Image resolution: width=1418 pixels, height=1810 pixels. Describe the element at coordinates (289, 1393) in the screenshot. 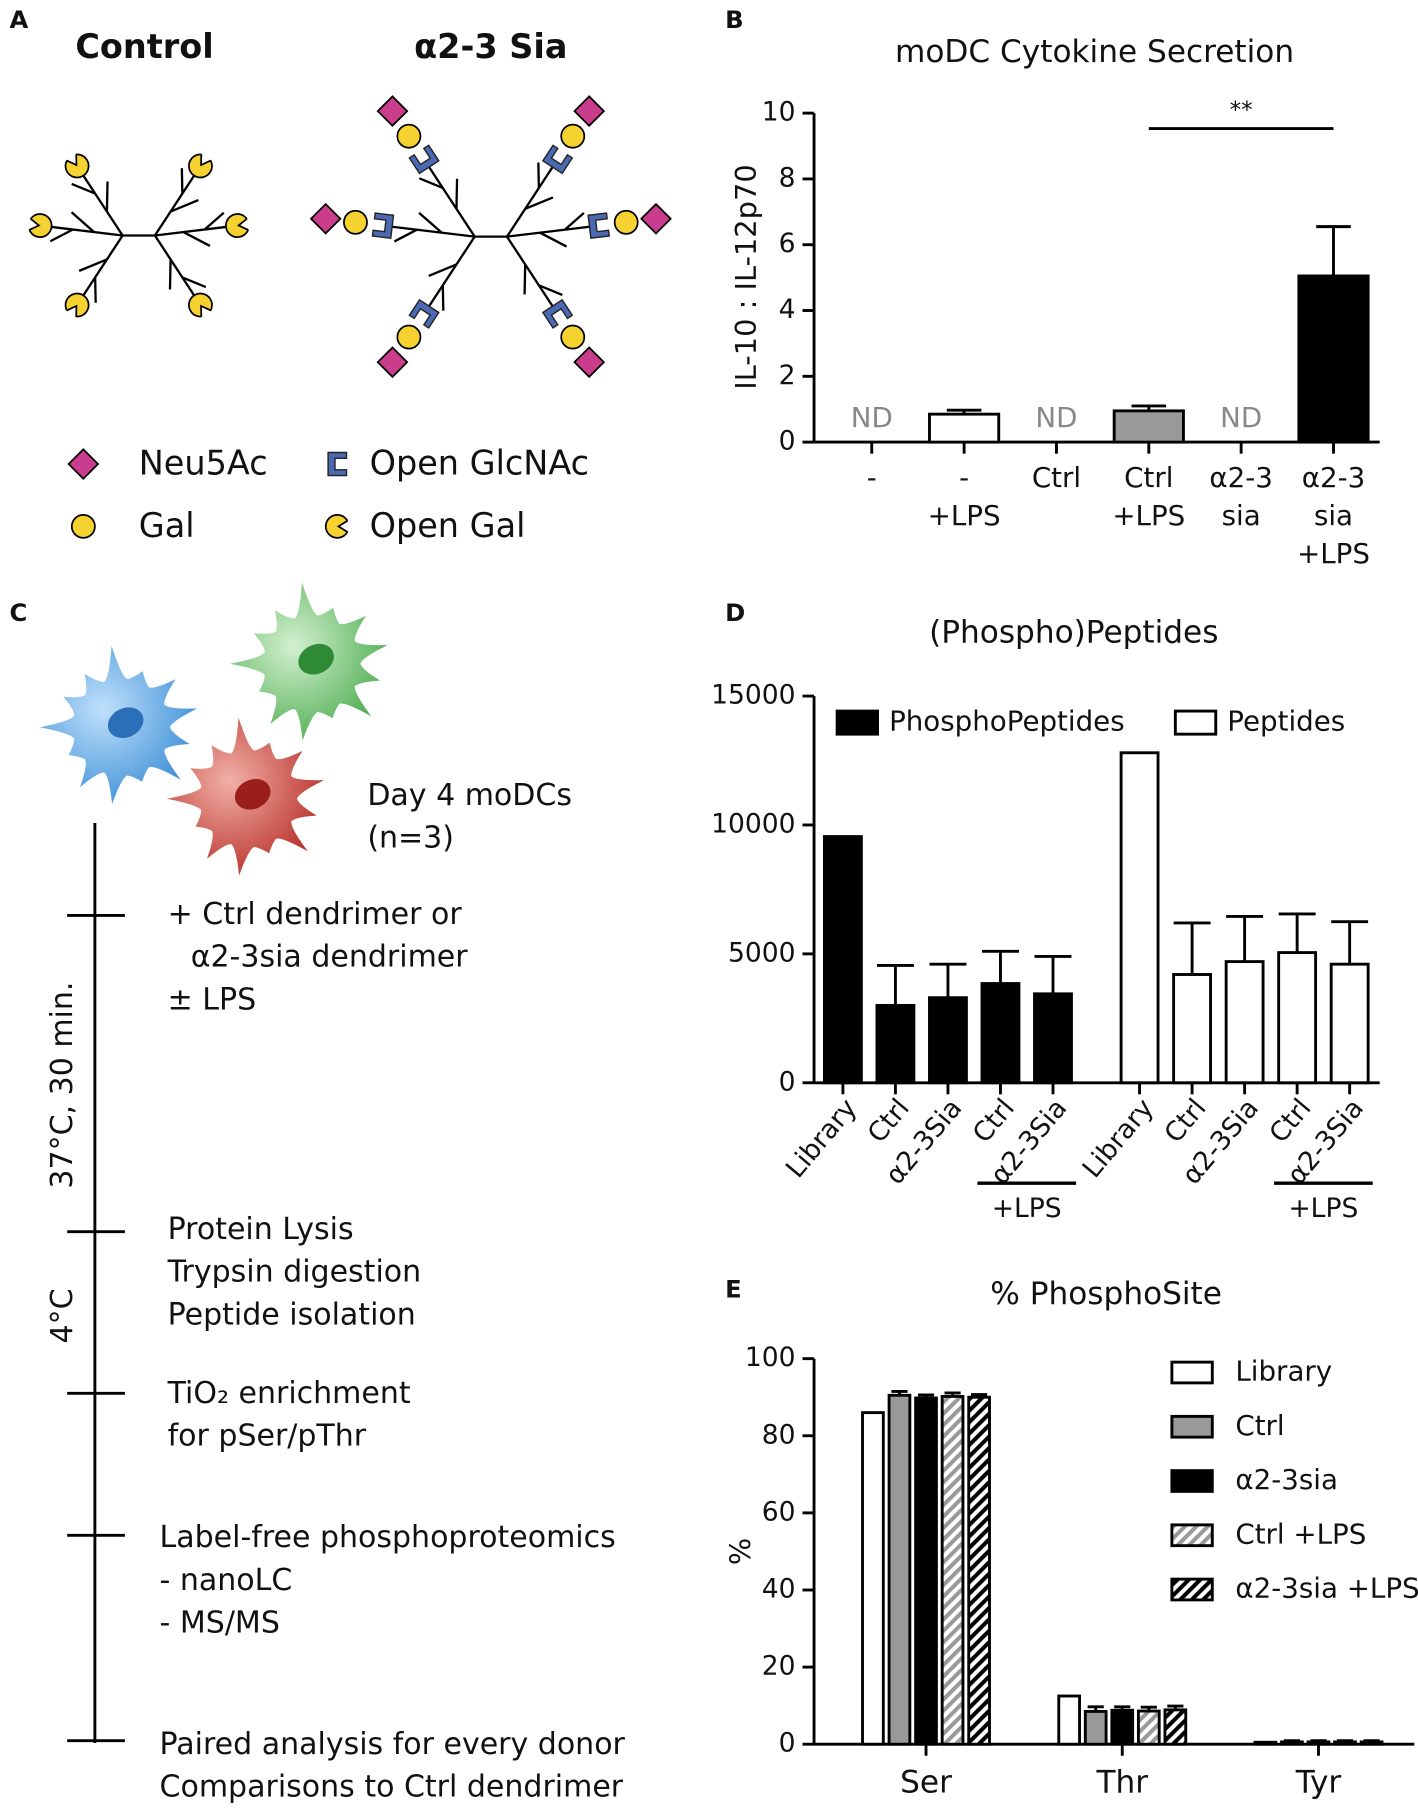

I see `step-text: TiO₂ enrichment` at that location.